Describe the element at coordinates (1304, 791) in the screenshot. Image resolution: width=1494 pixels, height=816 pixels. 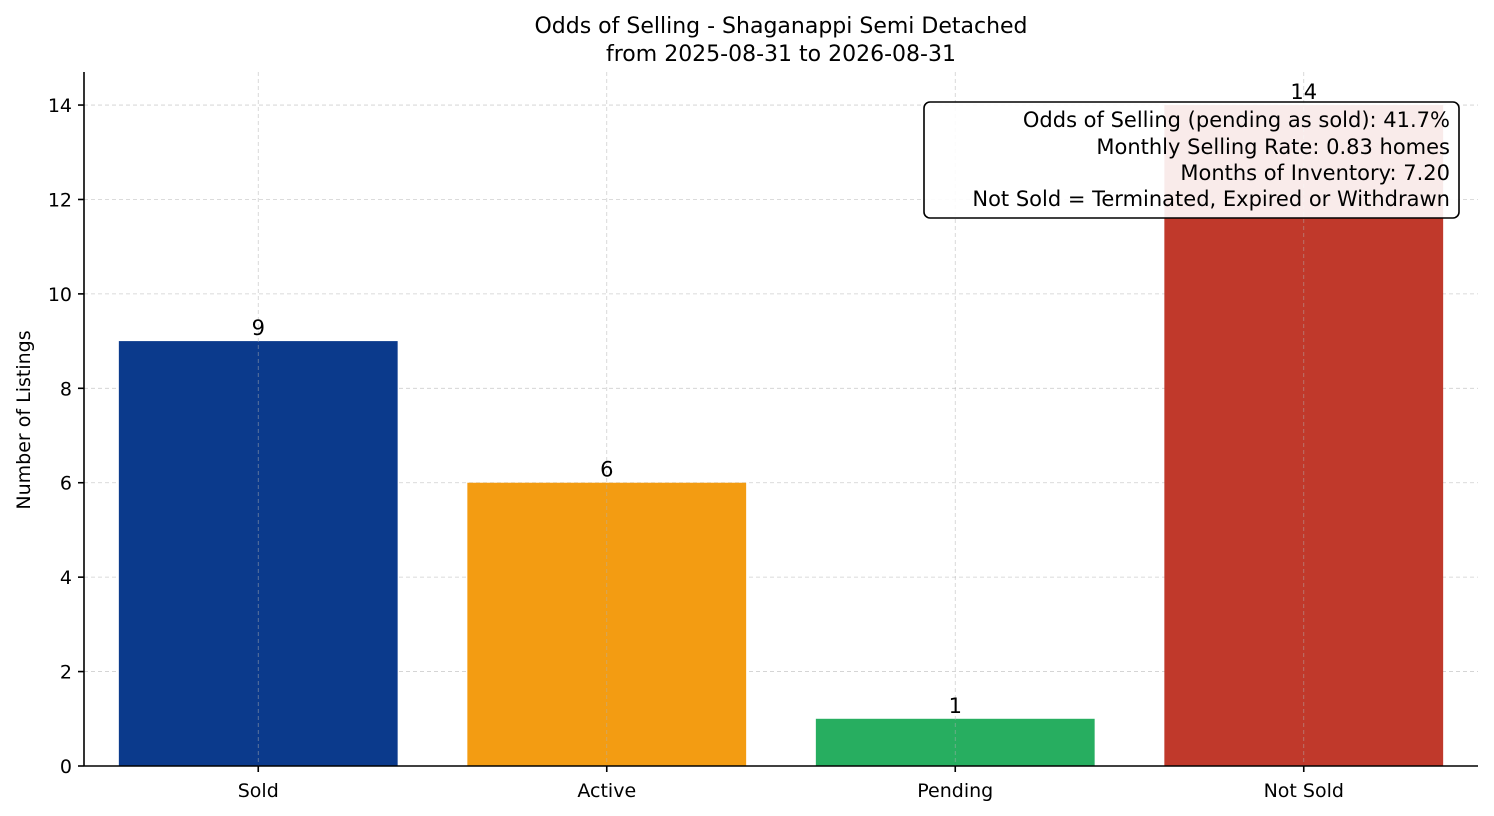
I see `x-tick-label: Not Sold` at that location.